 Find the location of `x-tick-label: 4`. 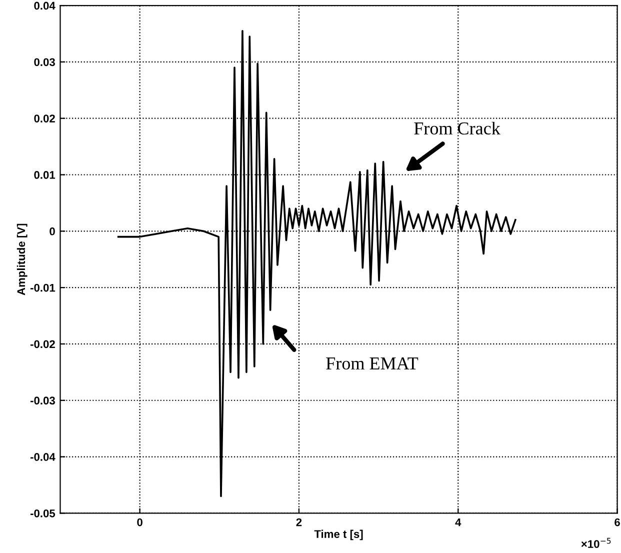

x-tick-label: 4 is located at coordinates (458, 522).